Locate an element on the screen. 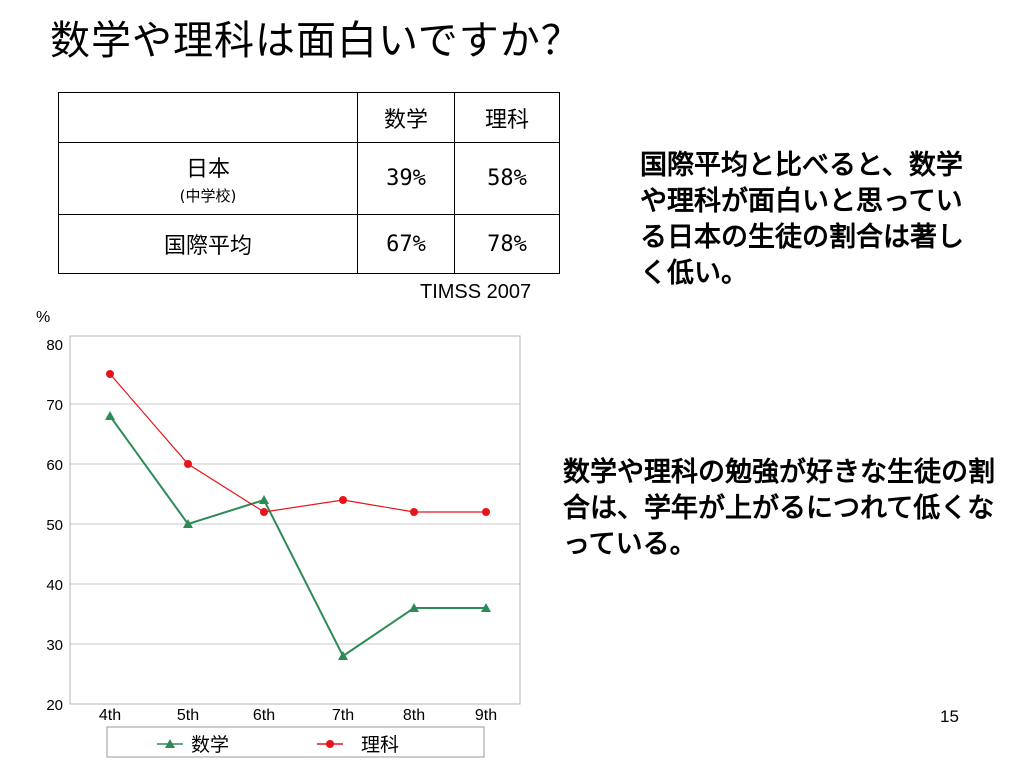 This screenshot has height=768, width=1024. row-label: 国際平均 is located at coordinates (207, 246).